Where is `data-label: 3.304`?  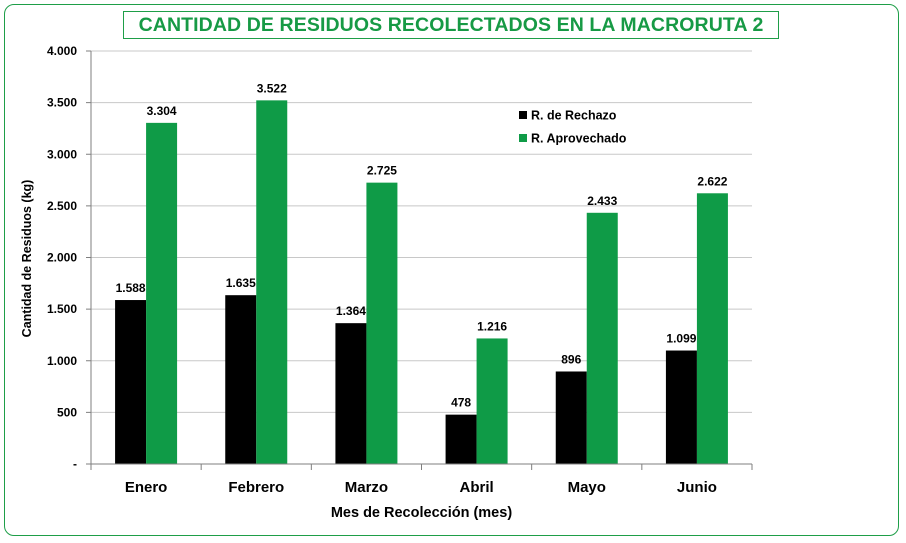
data-label: 3.304 is located at coordinates (162, 111).